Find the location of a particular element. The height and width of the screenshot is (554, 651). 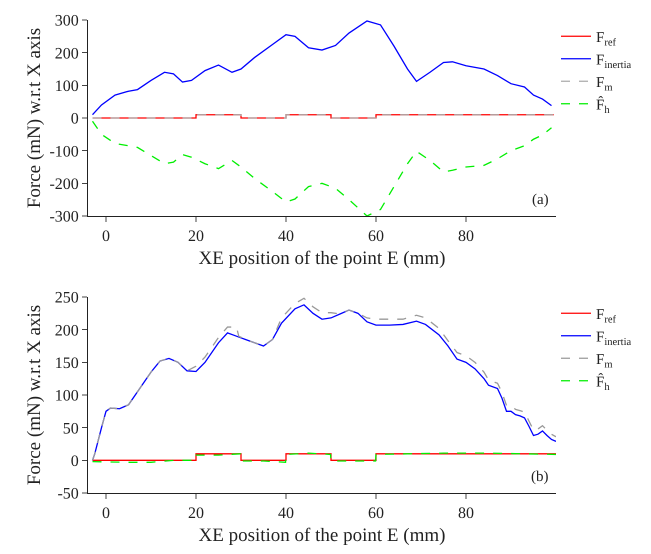

y-tick-label: -100 is located at coordinates (64, 151).